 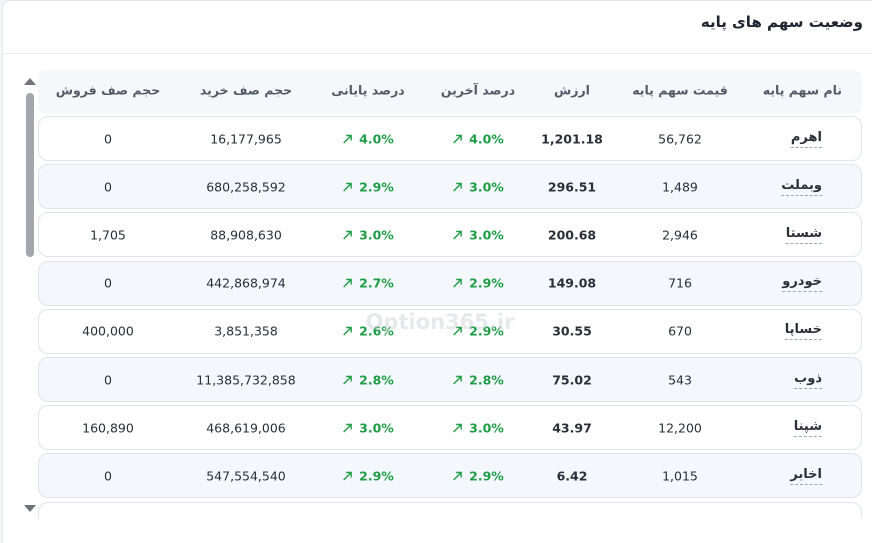 What do you see at coordinates (376, 283) in the screenshot?
I see `percent-value: 2.7%` at bounding box center [376, 283].